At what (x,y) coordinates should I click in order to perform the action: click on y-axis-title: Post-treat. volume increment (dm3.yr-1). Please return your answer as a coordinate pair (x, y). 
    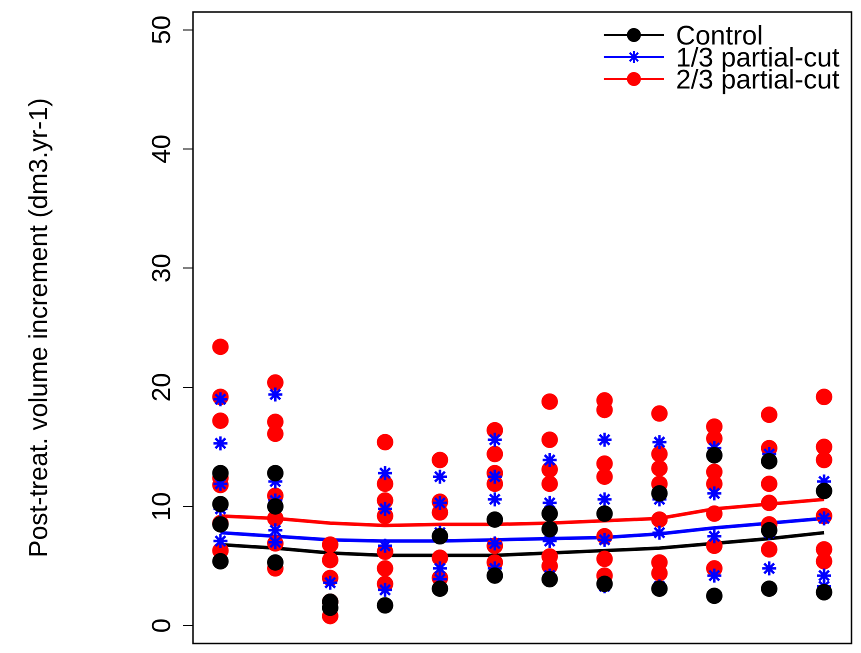
    Looking at the image, I should click on (37, 328).